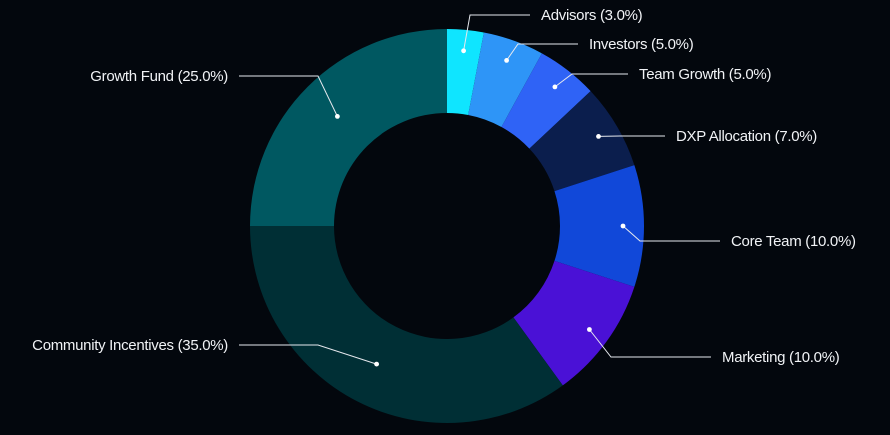  What do you see at coordinates (308, 354) in the screenshot?
I see `leader-line-community-incentives` at bounding box center [308, 354].